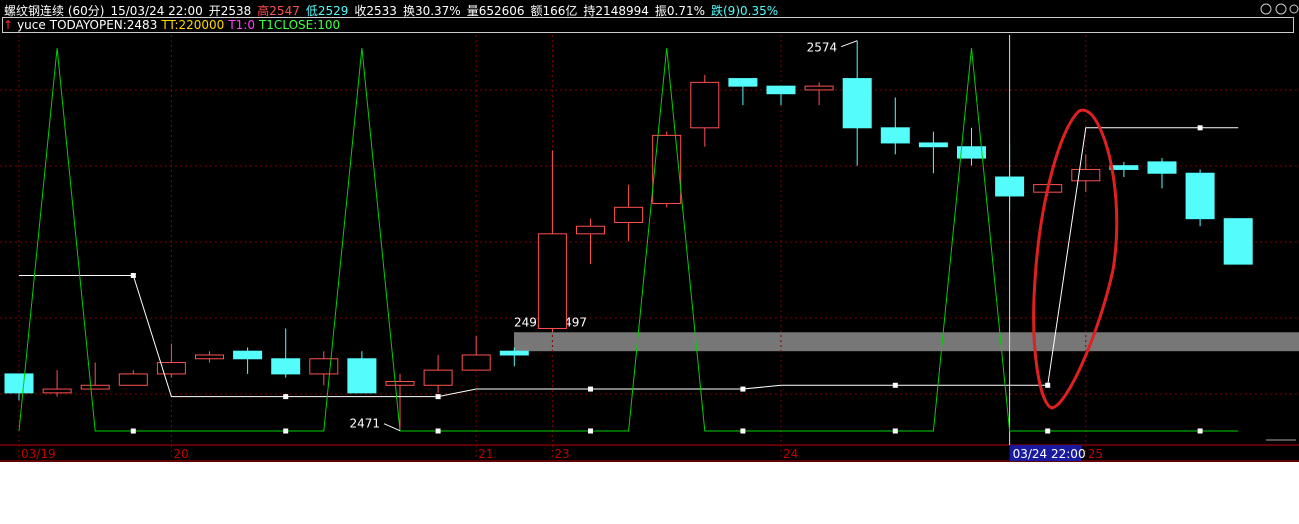  Describe the element at coordinates (327, 11) in the screenshot. I see `header-item: 低2529` at that location.